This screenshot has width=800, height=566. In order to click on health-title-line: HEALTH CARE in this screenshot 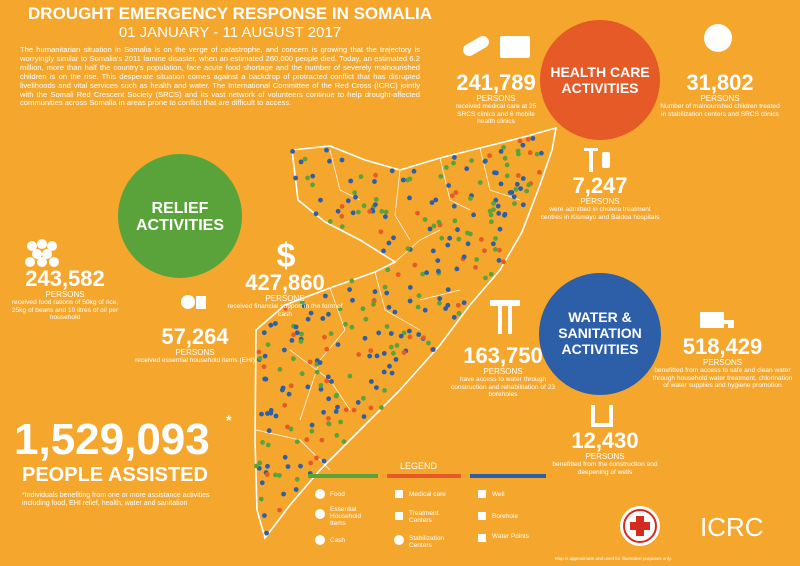, I will do `click(600, 72)`.